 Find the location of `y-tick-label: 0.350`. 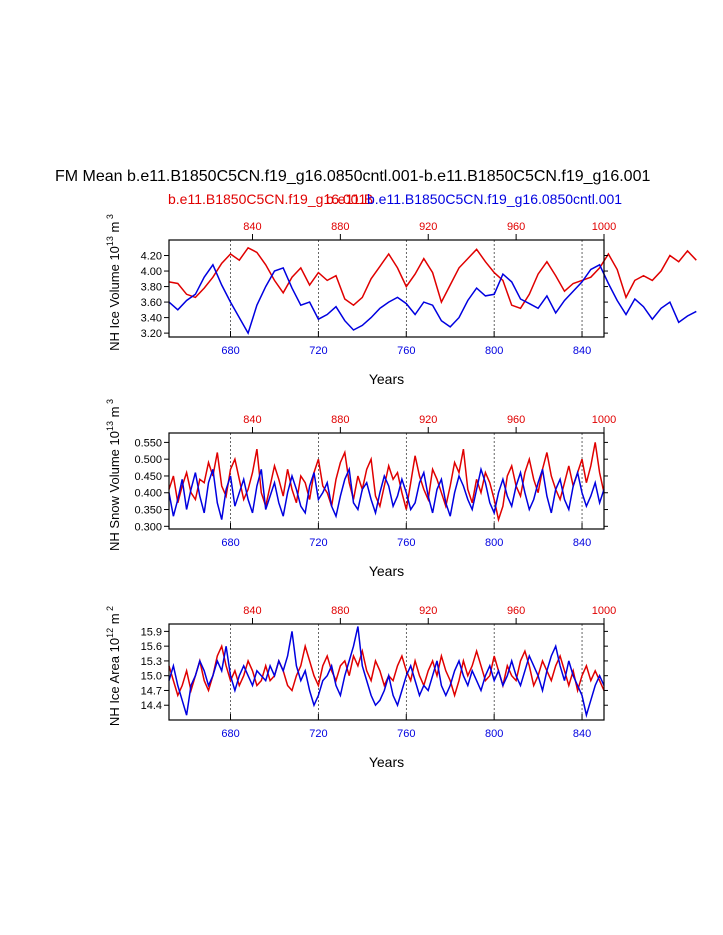

y-tick-label: 0.350 is located at coordinates (148, 511).